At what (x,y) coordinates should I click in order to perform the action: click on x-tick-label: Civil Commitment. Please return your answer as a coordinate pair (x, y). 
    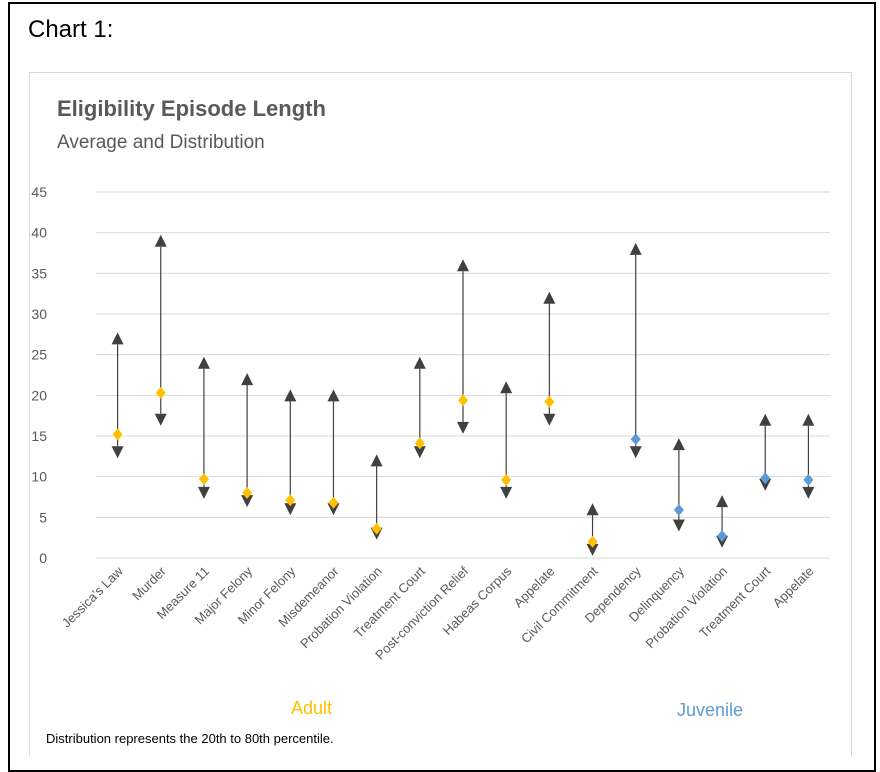
    Looking at the image, I should click on (559, 604).